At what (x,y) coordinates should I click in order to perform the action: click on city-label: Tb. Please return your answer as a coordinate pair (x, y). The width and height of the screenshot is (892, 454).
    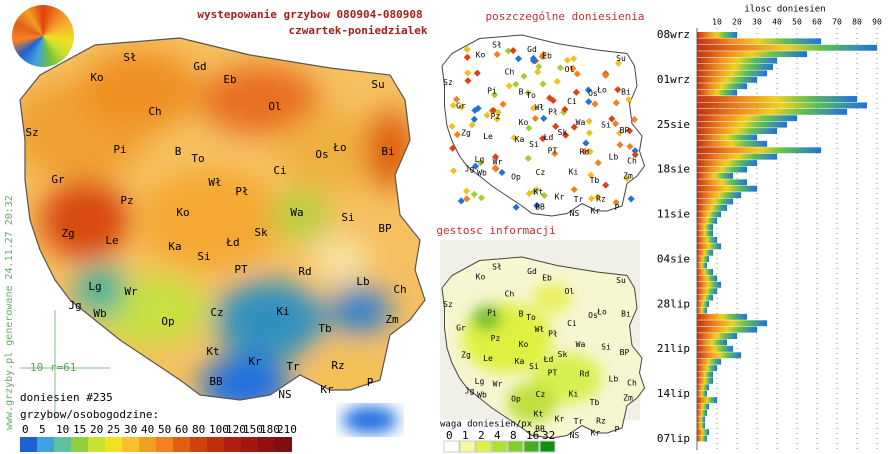
    Looking at the image, I should click on (595, 180).